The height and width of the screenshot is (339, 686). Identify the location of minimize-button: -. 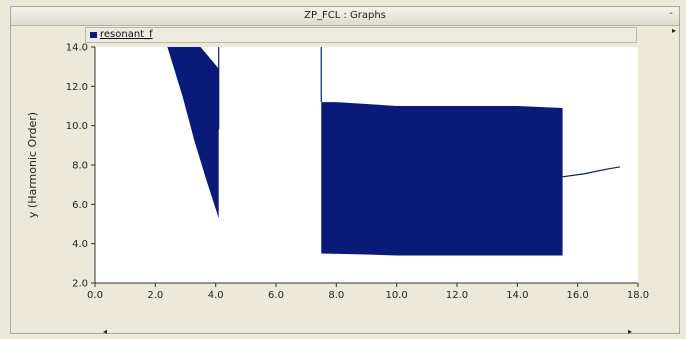
(671, 13).